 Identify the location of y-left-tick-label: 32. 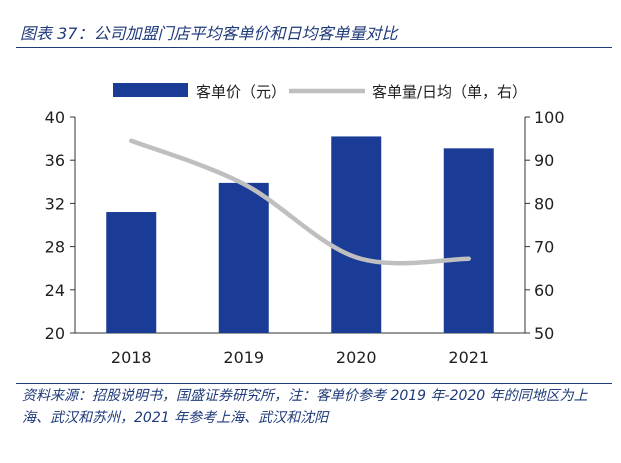
(55, 203).